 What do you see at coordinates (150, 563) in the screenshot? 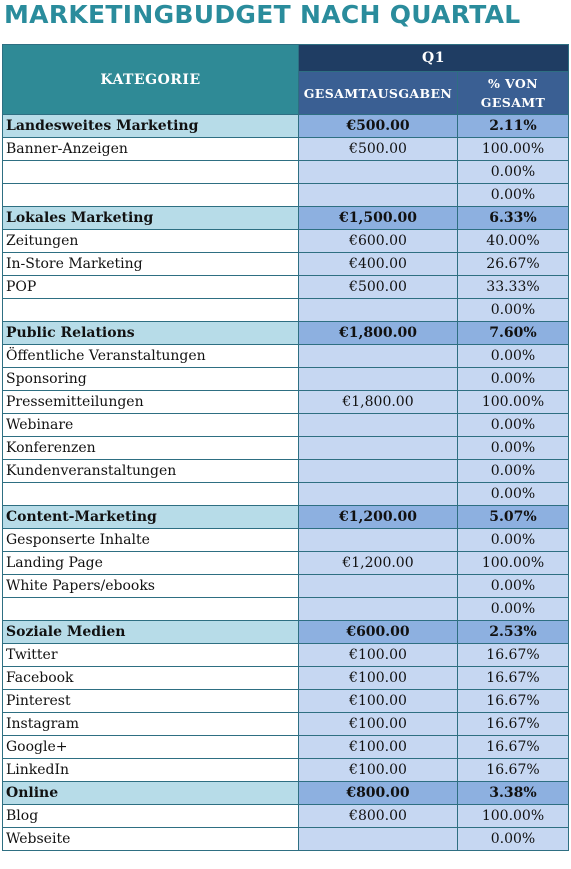
I see `item-name: Landing Page` at bounding box center [150, 563].